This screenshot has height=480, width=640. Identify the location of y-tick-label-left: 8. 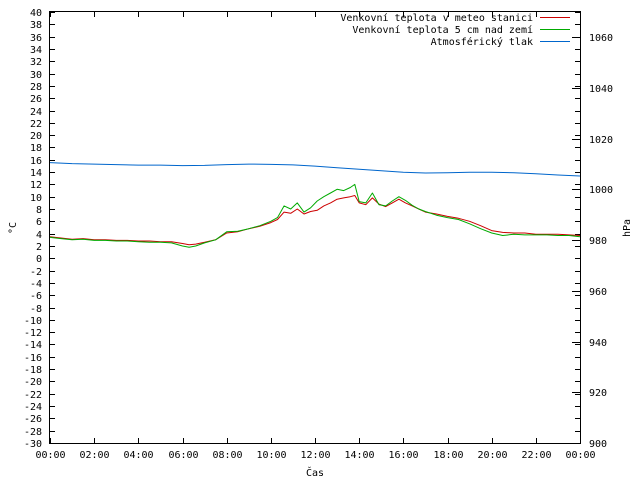
(39, 210).